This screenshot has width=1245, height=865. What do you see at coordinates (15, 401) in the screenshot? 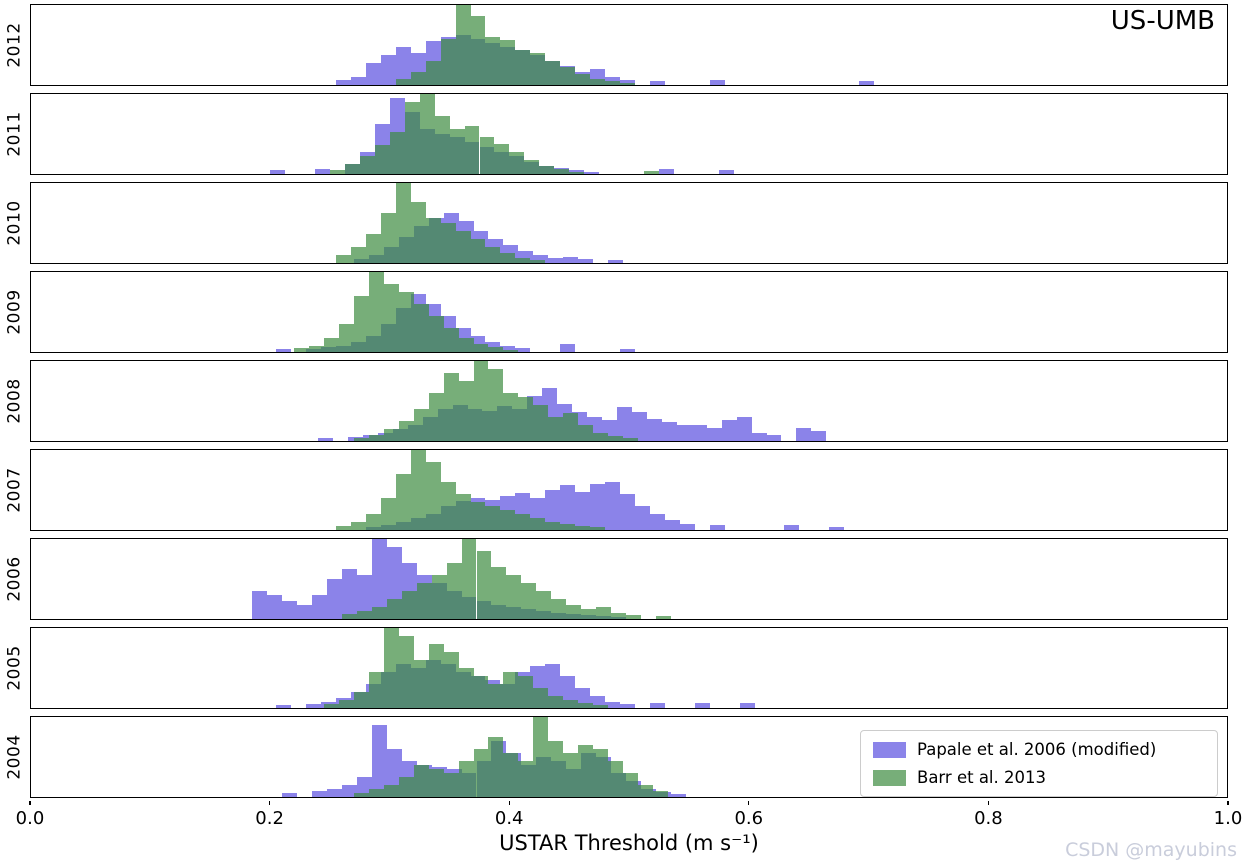
I see `y-label-cell: 2008` at bounding box center [15, 401].